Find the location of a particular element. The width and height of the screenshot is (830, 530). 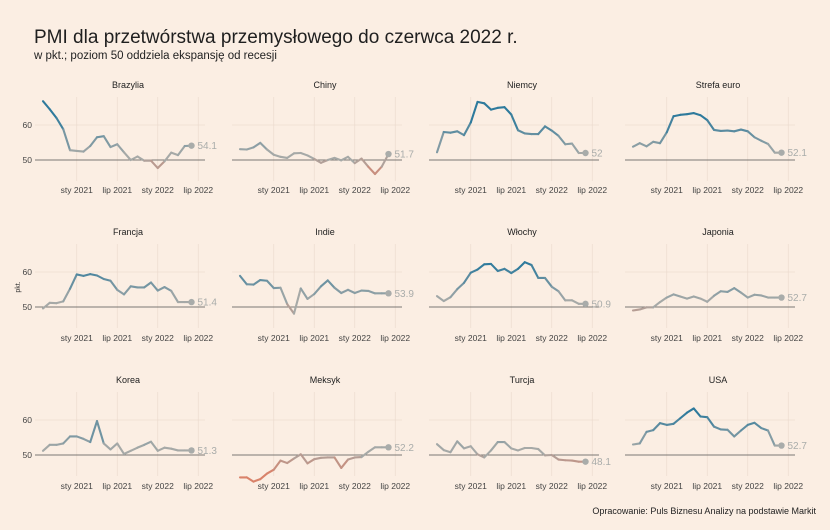

end-value-label: 48.1 is located at coordinates (602, 462).